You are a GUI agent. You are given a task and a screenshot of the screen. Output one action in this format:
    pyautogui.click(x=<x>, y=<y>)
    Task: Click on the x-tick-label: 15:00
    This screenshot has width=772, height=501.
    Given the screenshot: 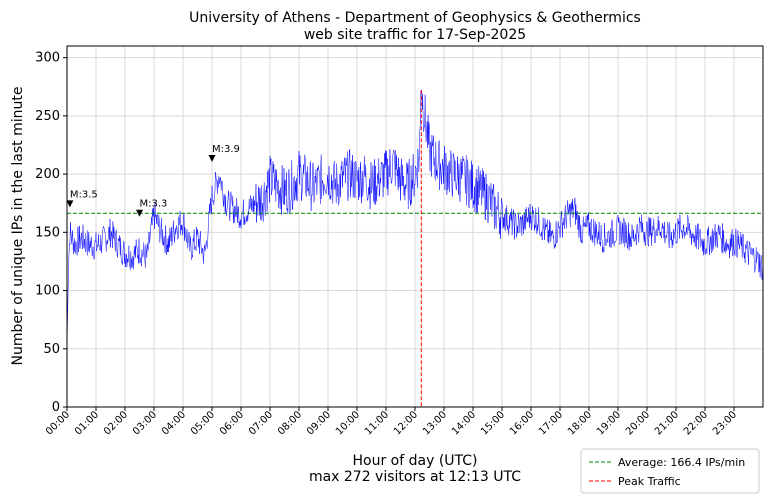 What is the action you would take?
    pyautogui.click(x=493, y=423)
    